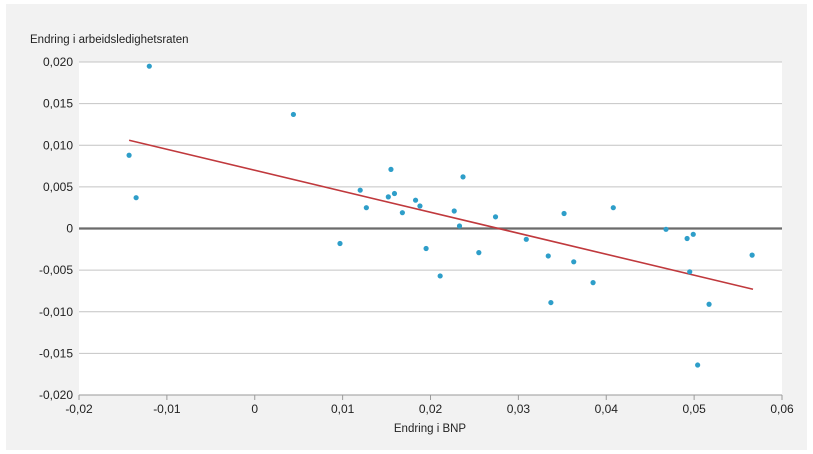  What do you see at coordinates (56, 395) in the screenshot?
I see `y-tick-label: -0,020` at bounding box center [56, 395].